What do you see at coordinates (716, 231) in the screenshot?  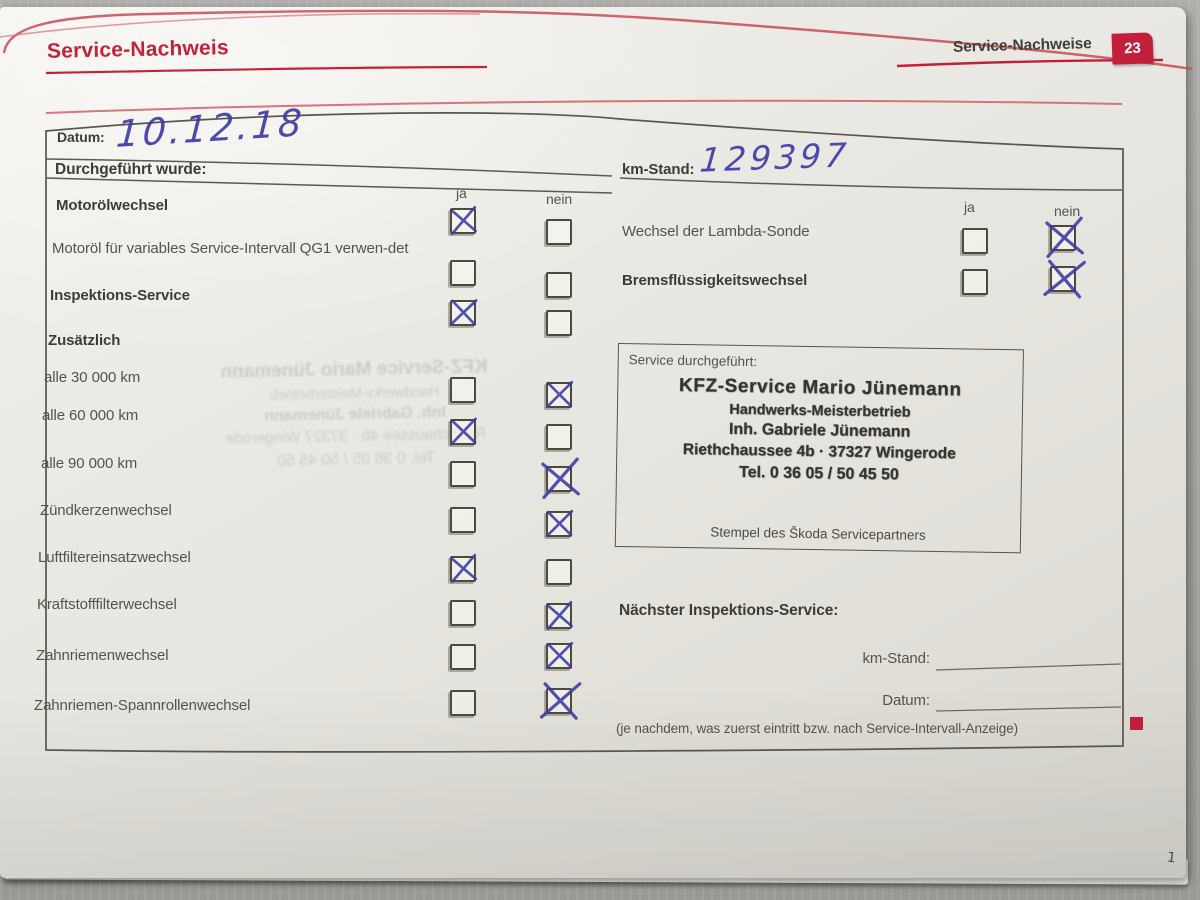 I see `service-item-label: Wechsel der Lambda-Sonde` at bounding box center [716, 231].